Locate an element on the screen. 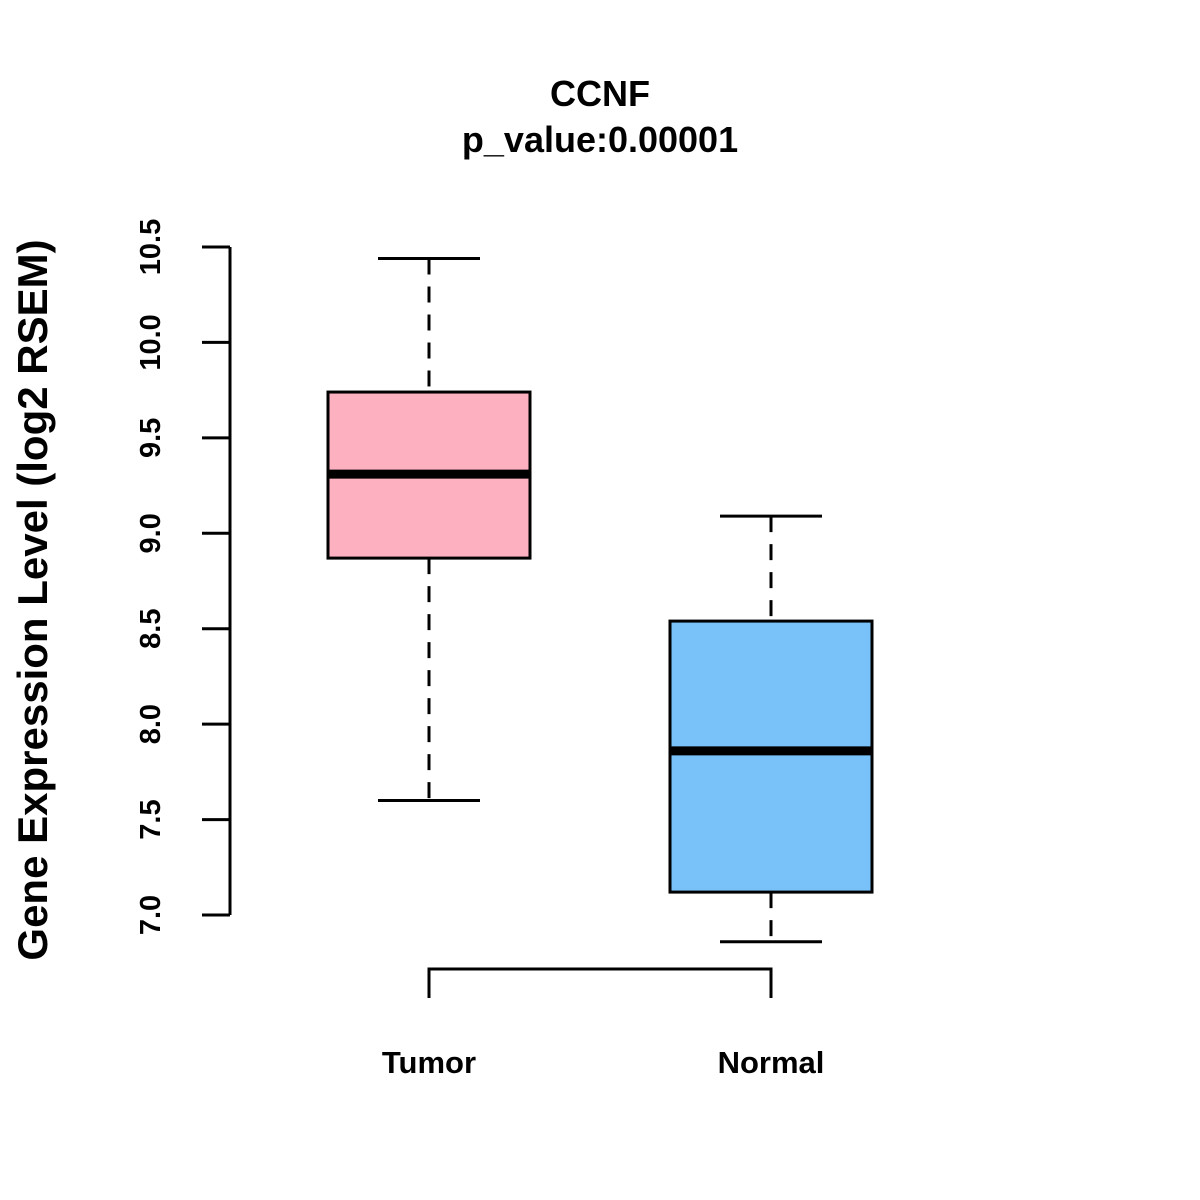  chart-subtitle: p_value:0.00001 is located at coordinates (600, 139).